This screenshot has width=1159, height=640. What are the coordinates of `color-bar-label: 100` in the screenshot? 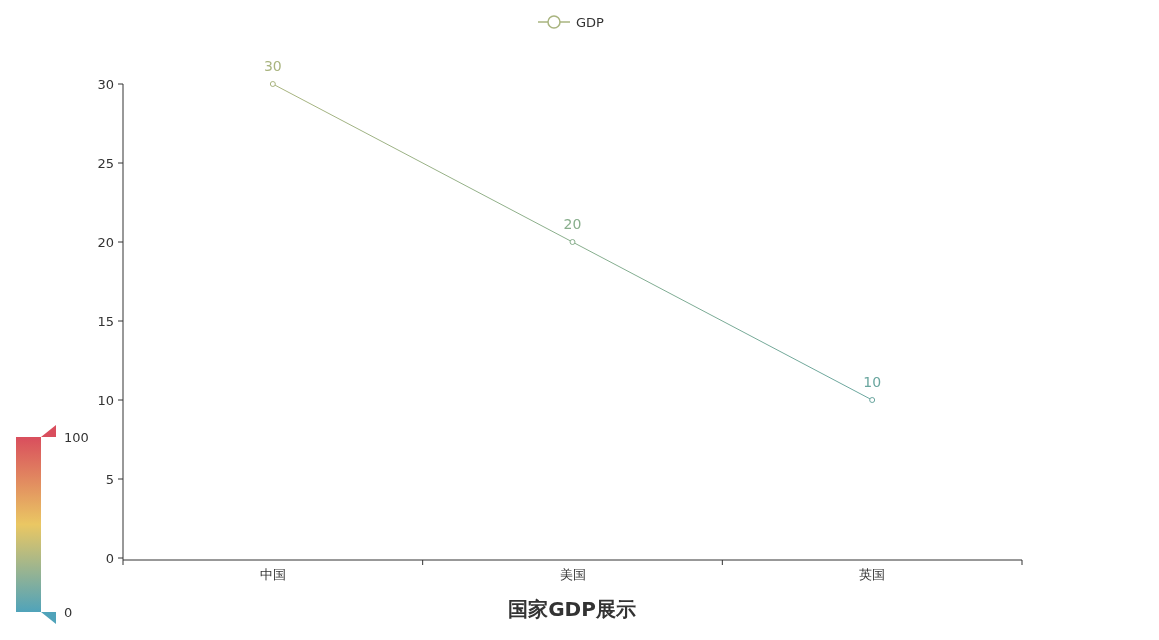 It's located at (76, 437).